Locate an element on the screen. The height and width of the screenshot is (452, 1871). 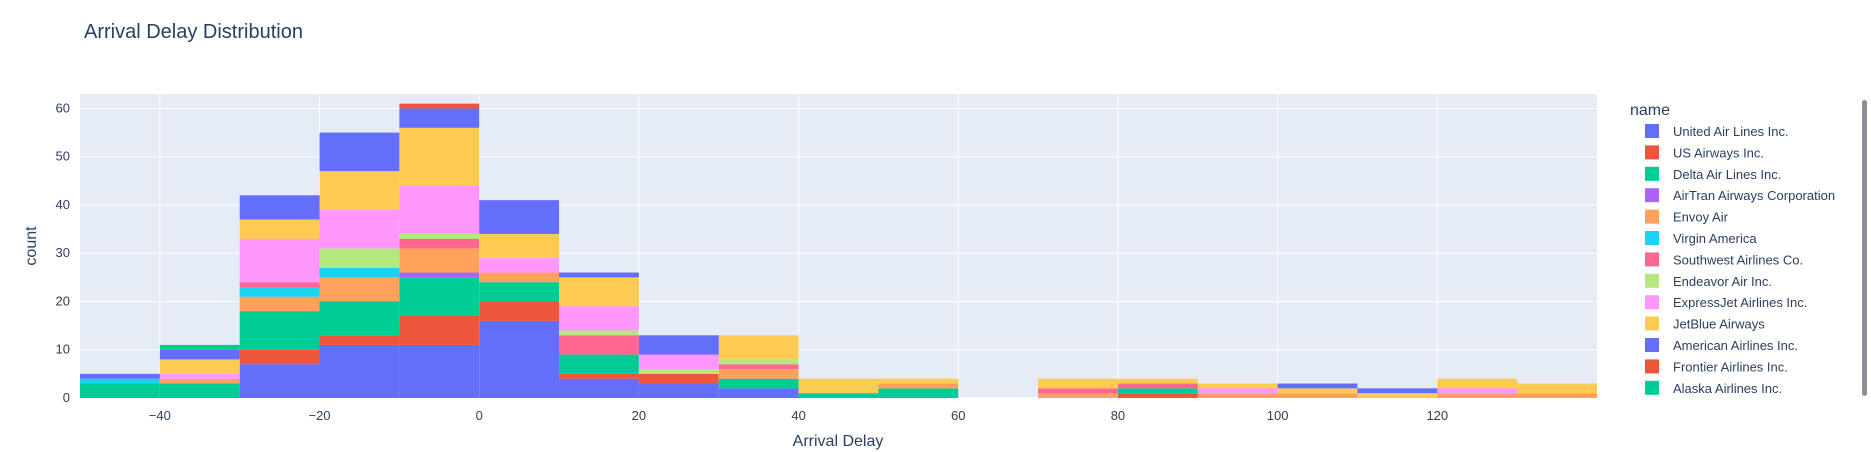
legend-item: Endeavor Air Inc. is located at coordinates (1708, 281).